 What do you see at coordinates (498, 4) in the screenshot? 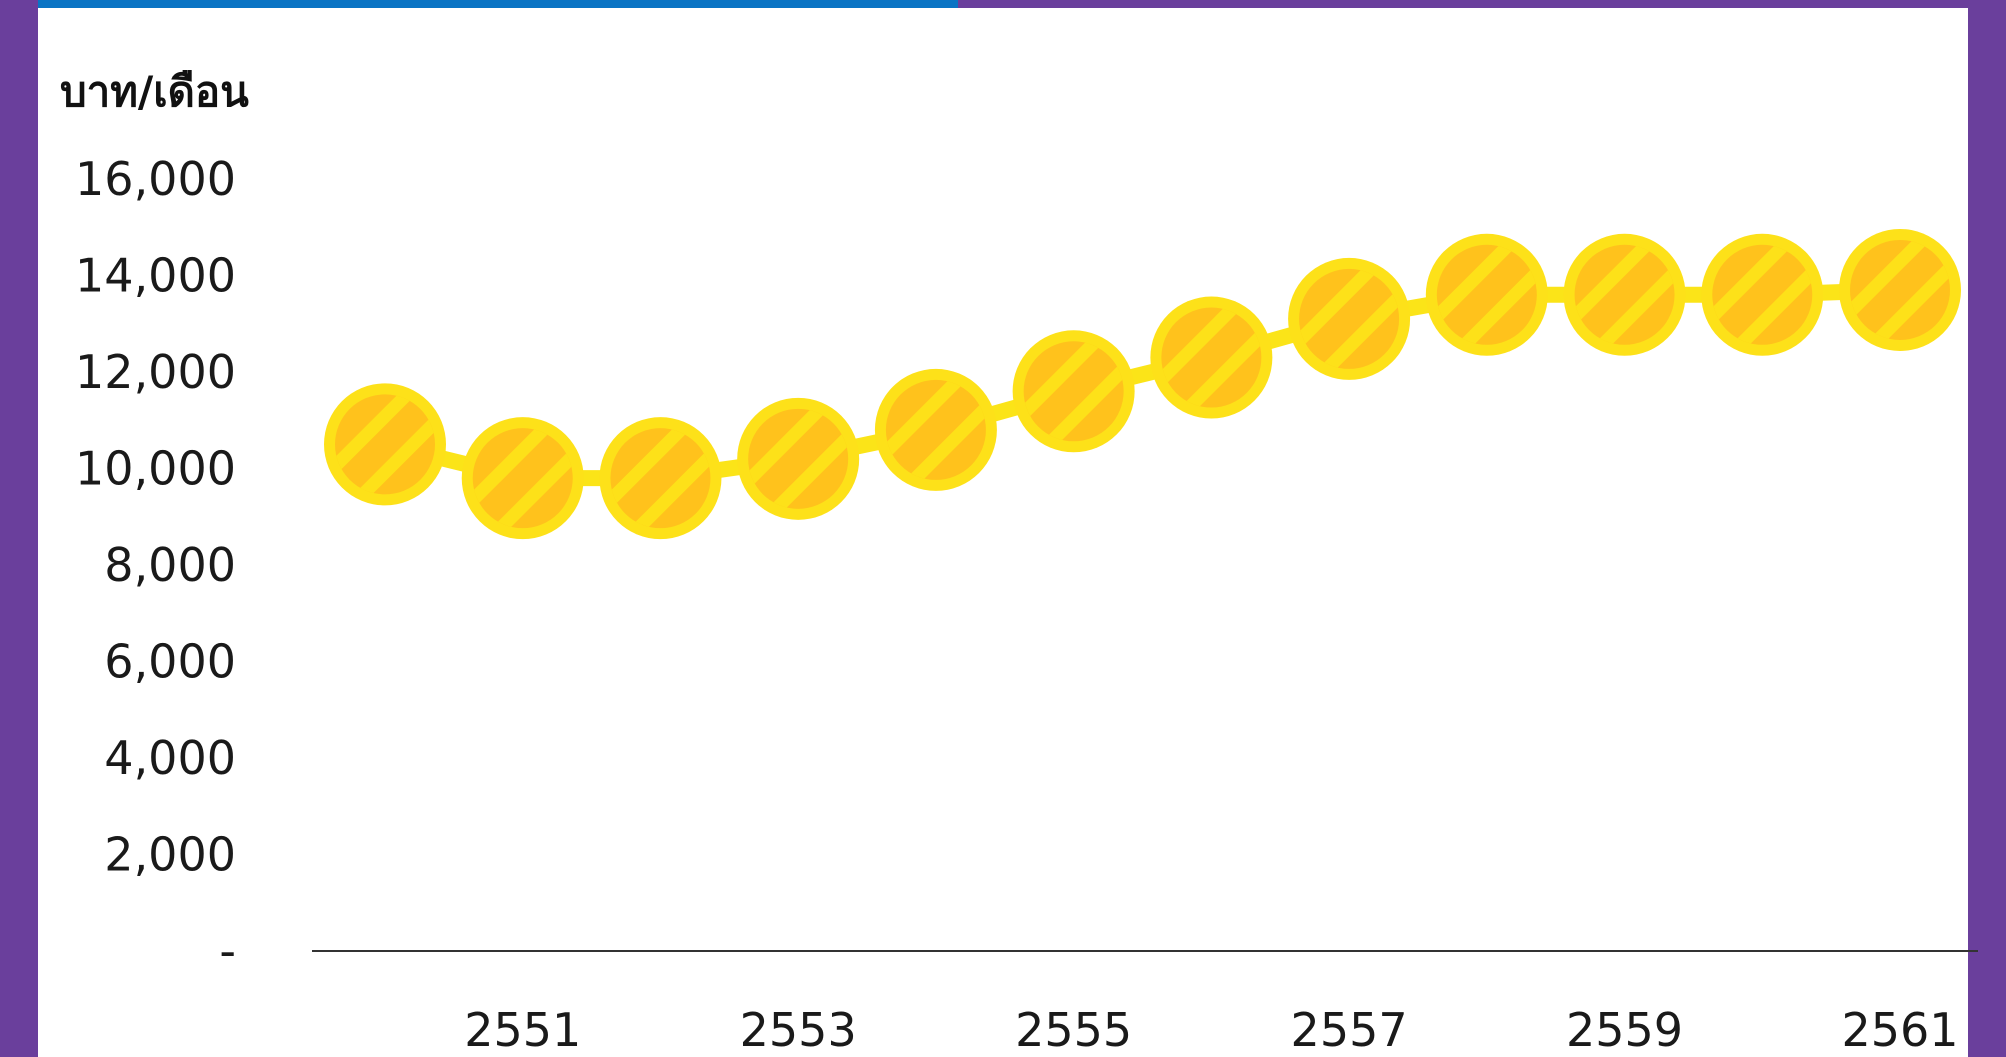
I see `frame-top-bar-blue` at bounding box center [498, 4].